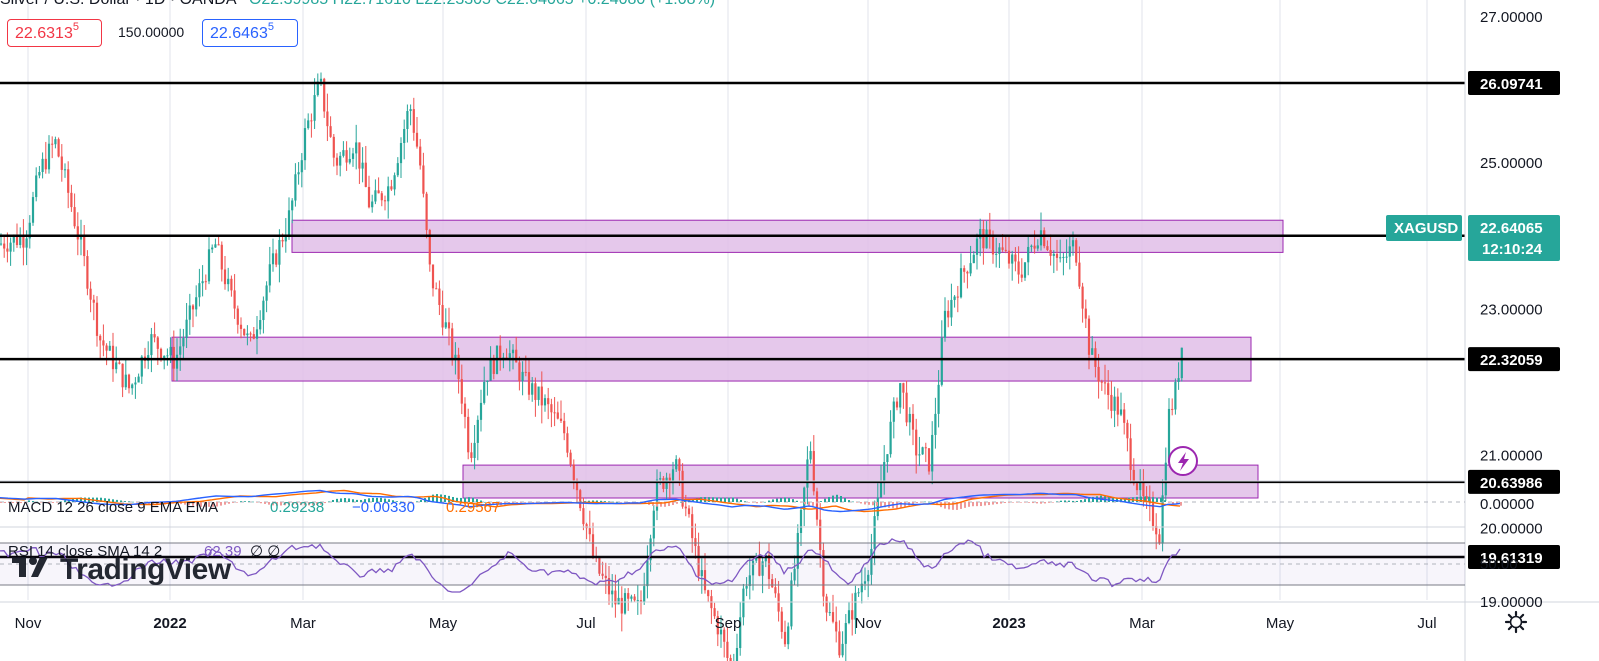  What do you see at coordinates (1499, 564) in the screenshot?
I see `rsi-axis-label: 50.00` at bounding box center [1499, 564].